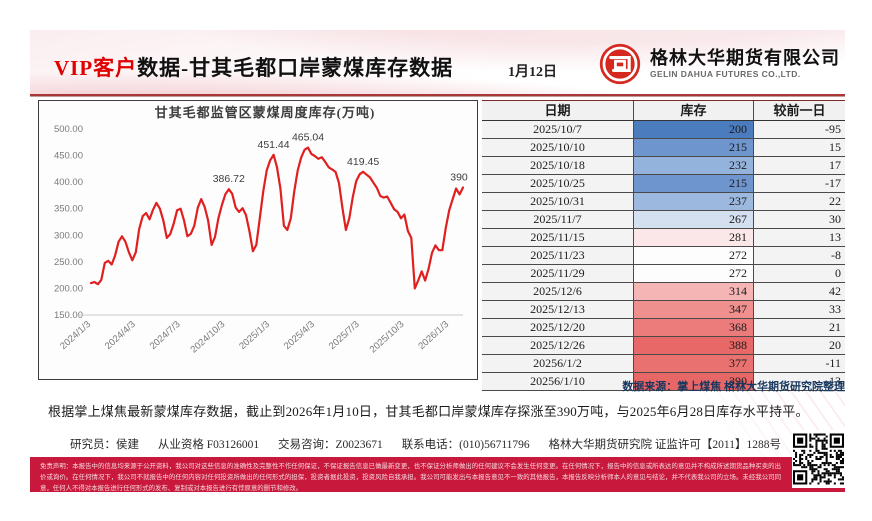  Describe the element at coordinates (725, 73) in the screenshot. I see `company-name-en: GELIN DAHUA FUTURES CO.,LTD.` at that location.